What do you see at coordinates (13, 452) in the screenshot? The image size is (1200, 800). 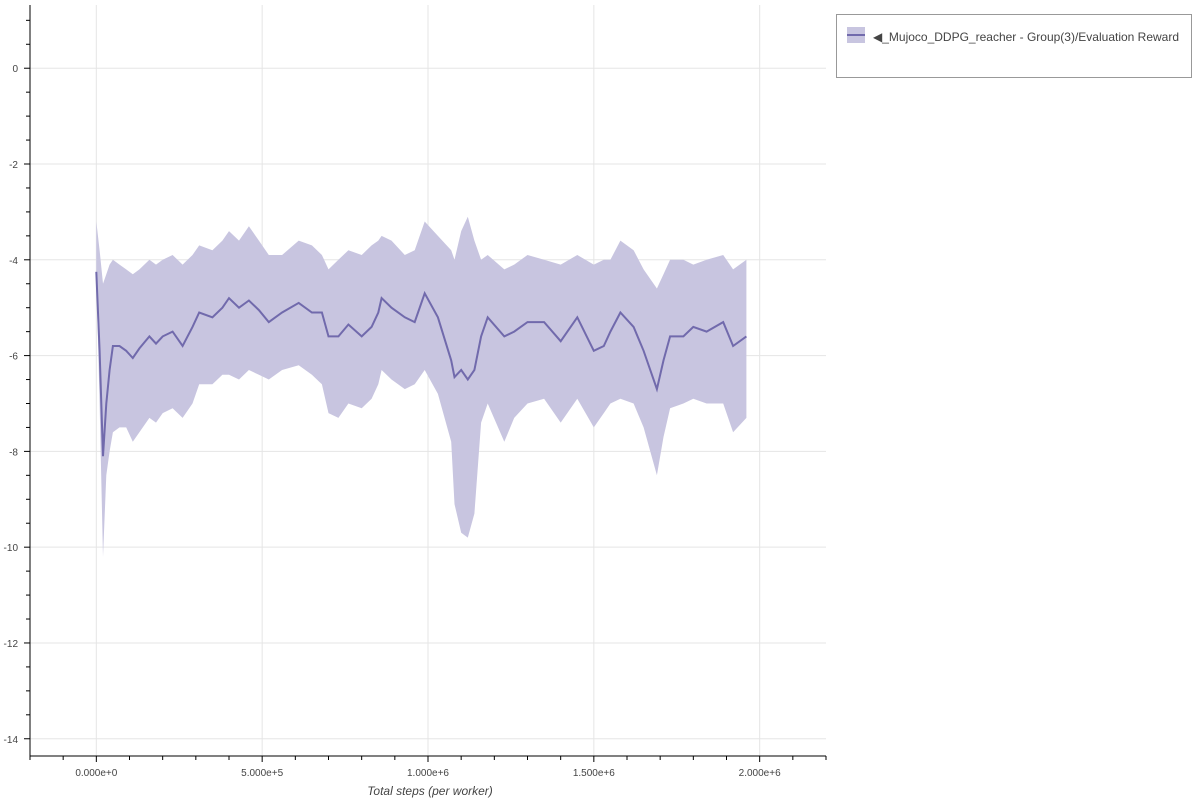 I see `y-tick-label: -8` at bounding box center [13, 452].